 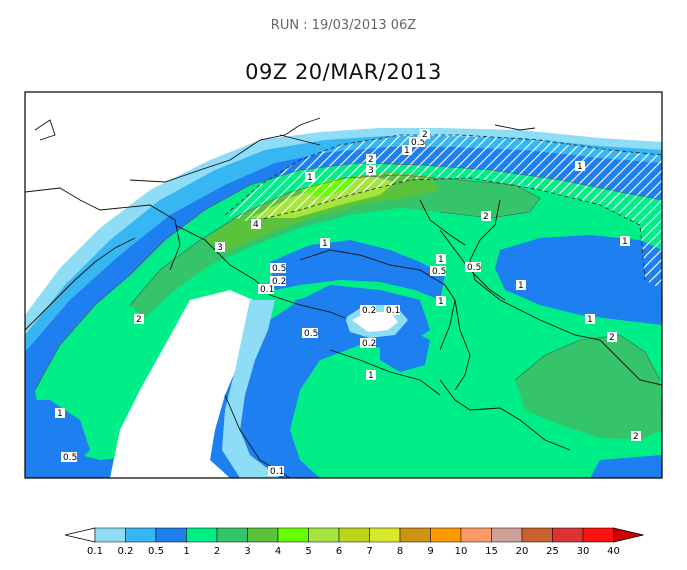 What do you see at coordinates (343, 25) in the screenshot?
I see `run-label: RUN : 19/03/2013 06Z` at bounding box center [343, 25].